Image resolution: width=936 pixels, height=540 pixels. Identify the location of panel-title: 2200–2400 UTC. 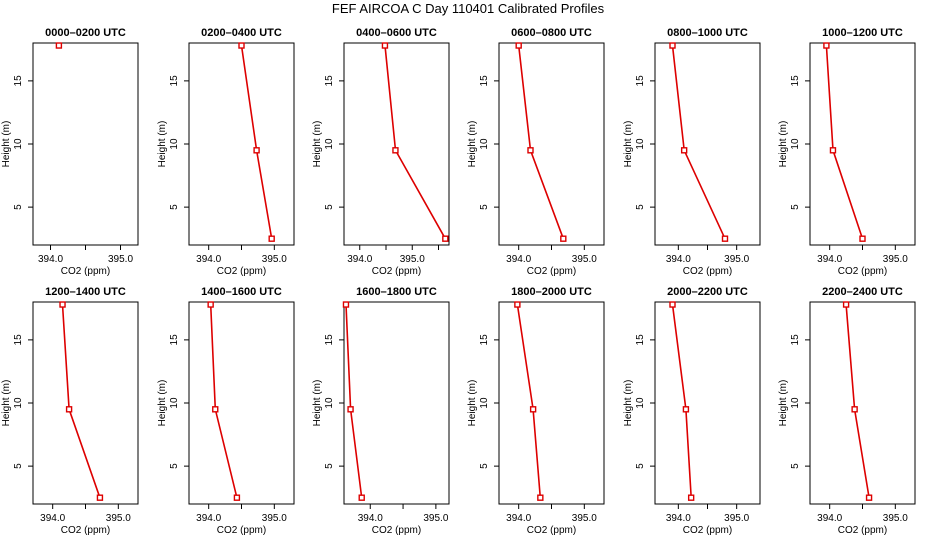
(862, 292).